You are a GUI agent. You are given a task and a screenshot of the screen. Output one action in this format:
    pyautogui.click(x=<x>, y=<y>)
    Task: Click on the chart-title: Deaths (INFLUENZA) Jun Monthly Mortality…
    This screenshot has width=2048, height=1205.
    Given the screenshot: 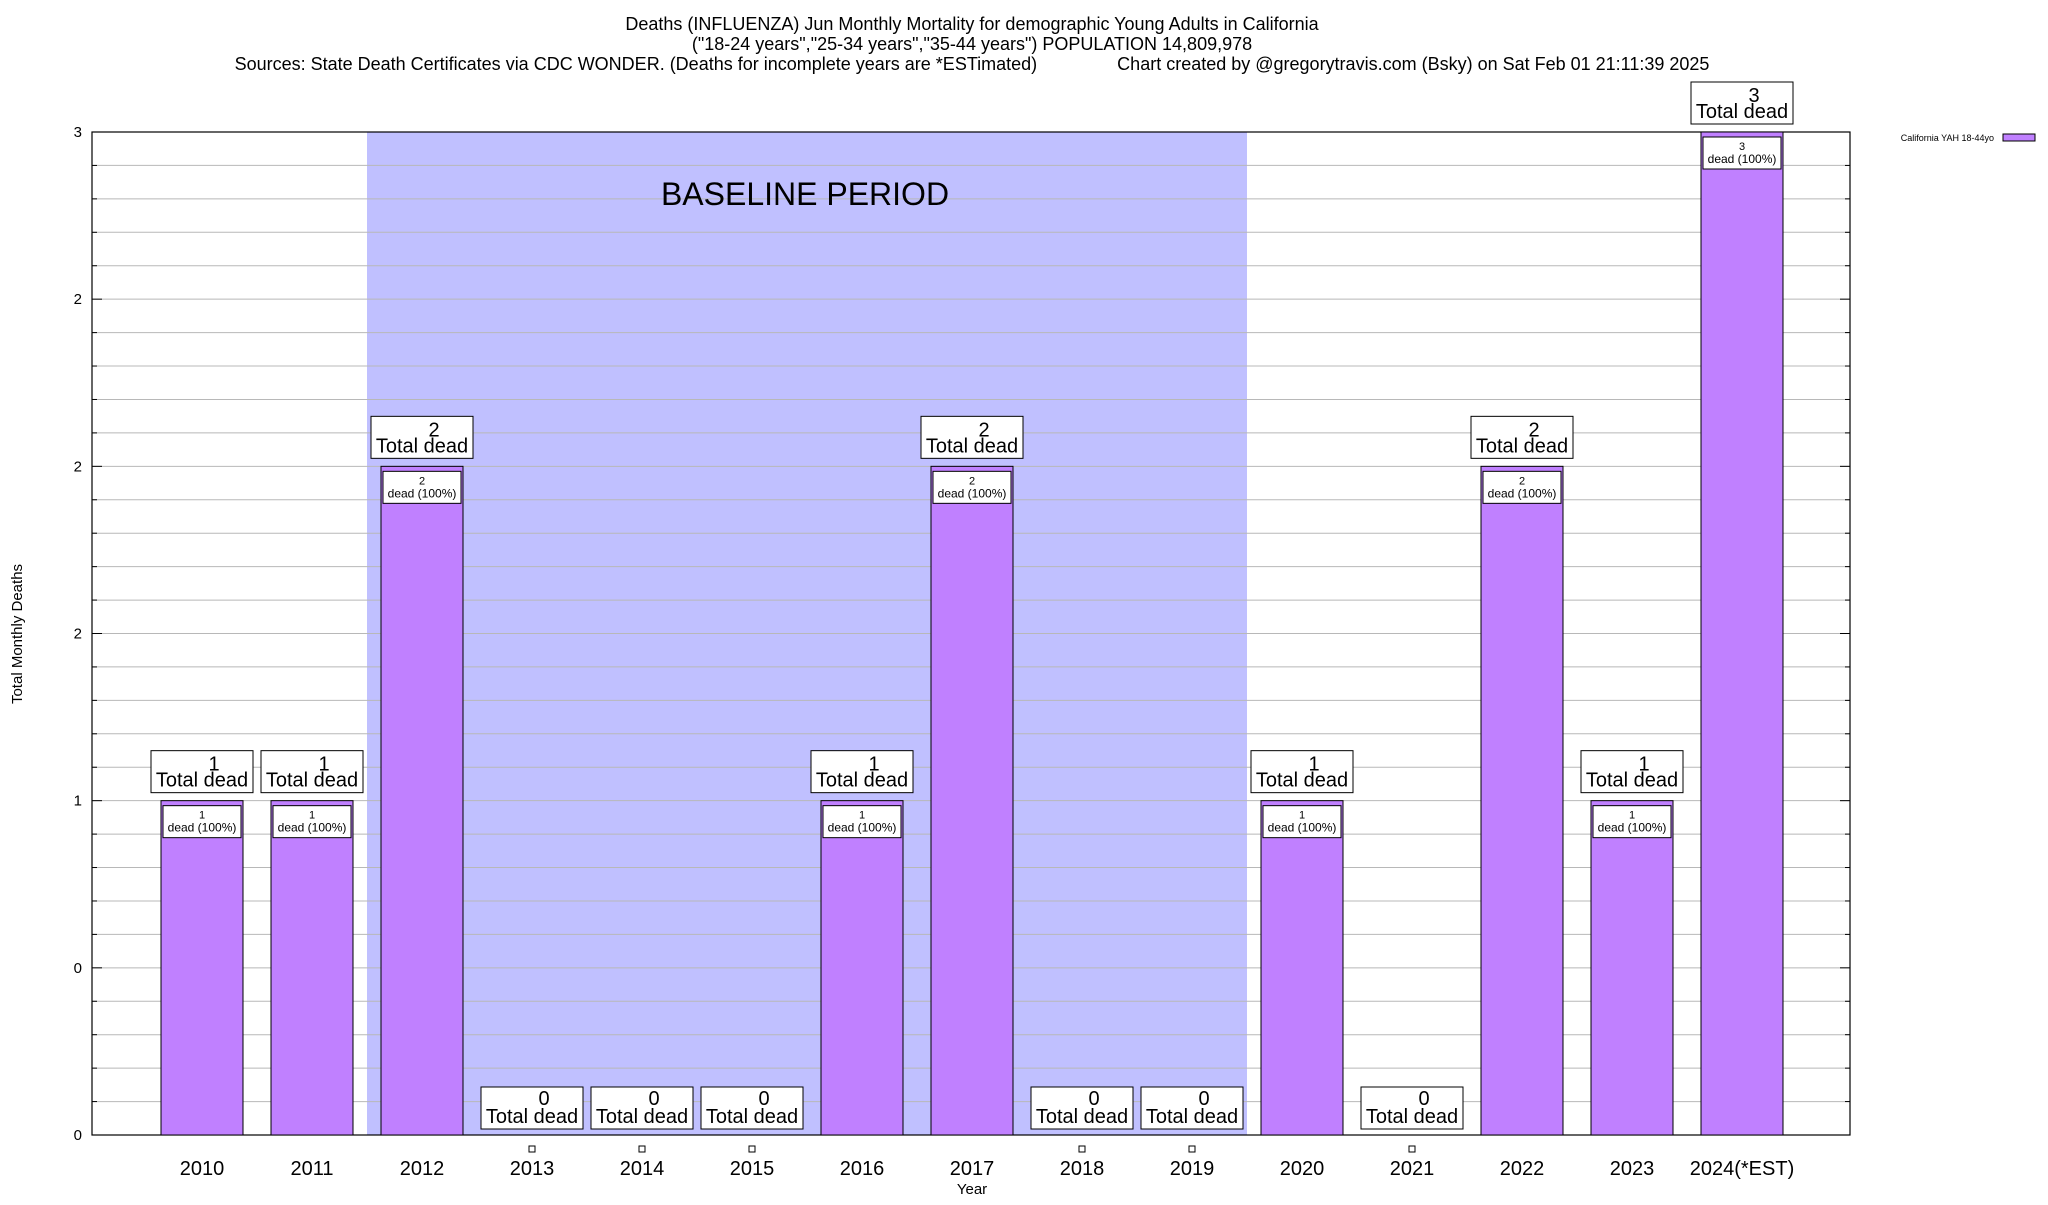 What is the action you would take?
    pyautogui.click(x=972, y=24)
    